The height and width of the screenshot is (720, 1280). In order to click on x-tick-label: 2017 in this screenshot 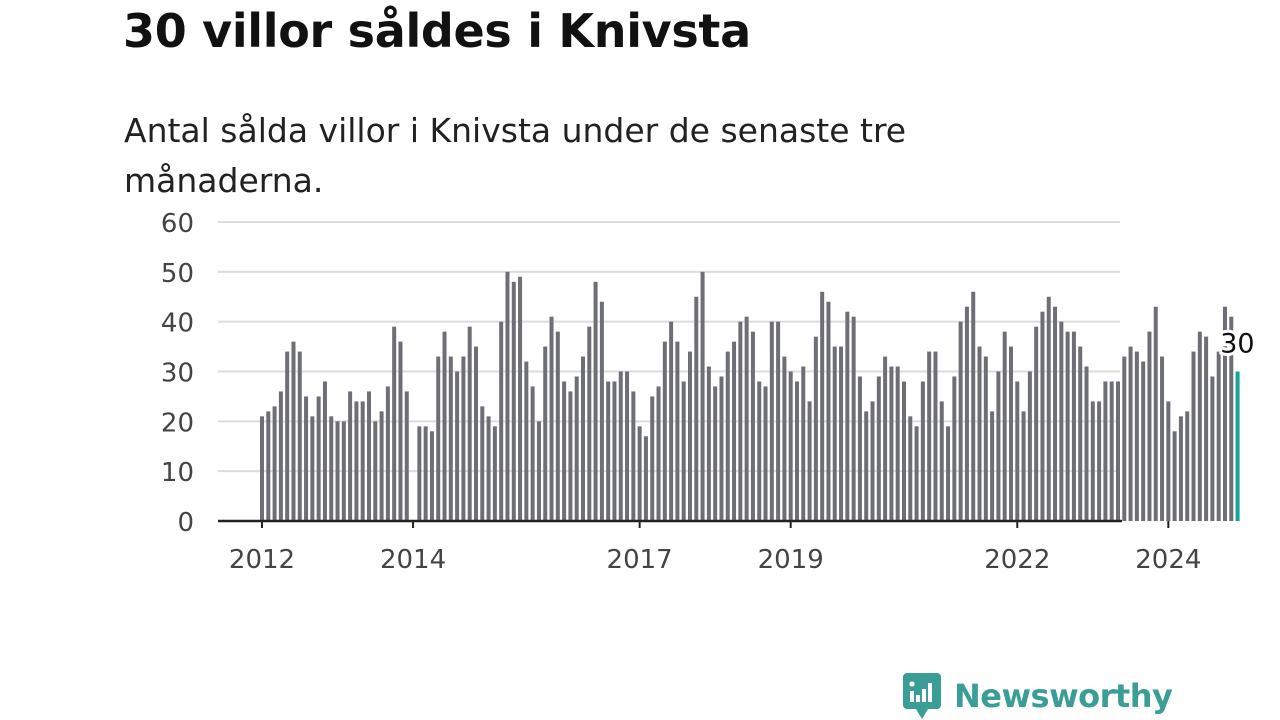, I will do `click(640, 560)`.